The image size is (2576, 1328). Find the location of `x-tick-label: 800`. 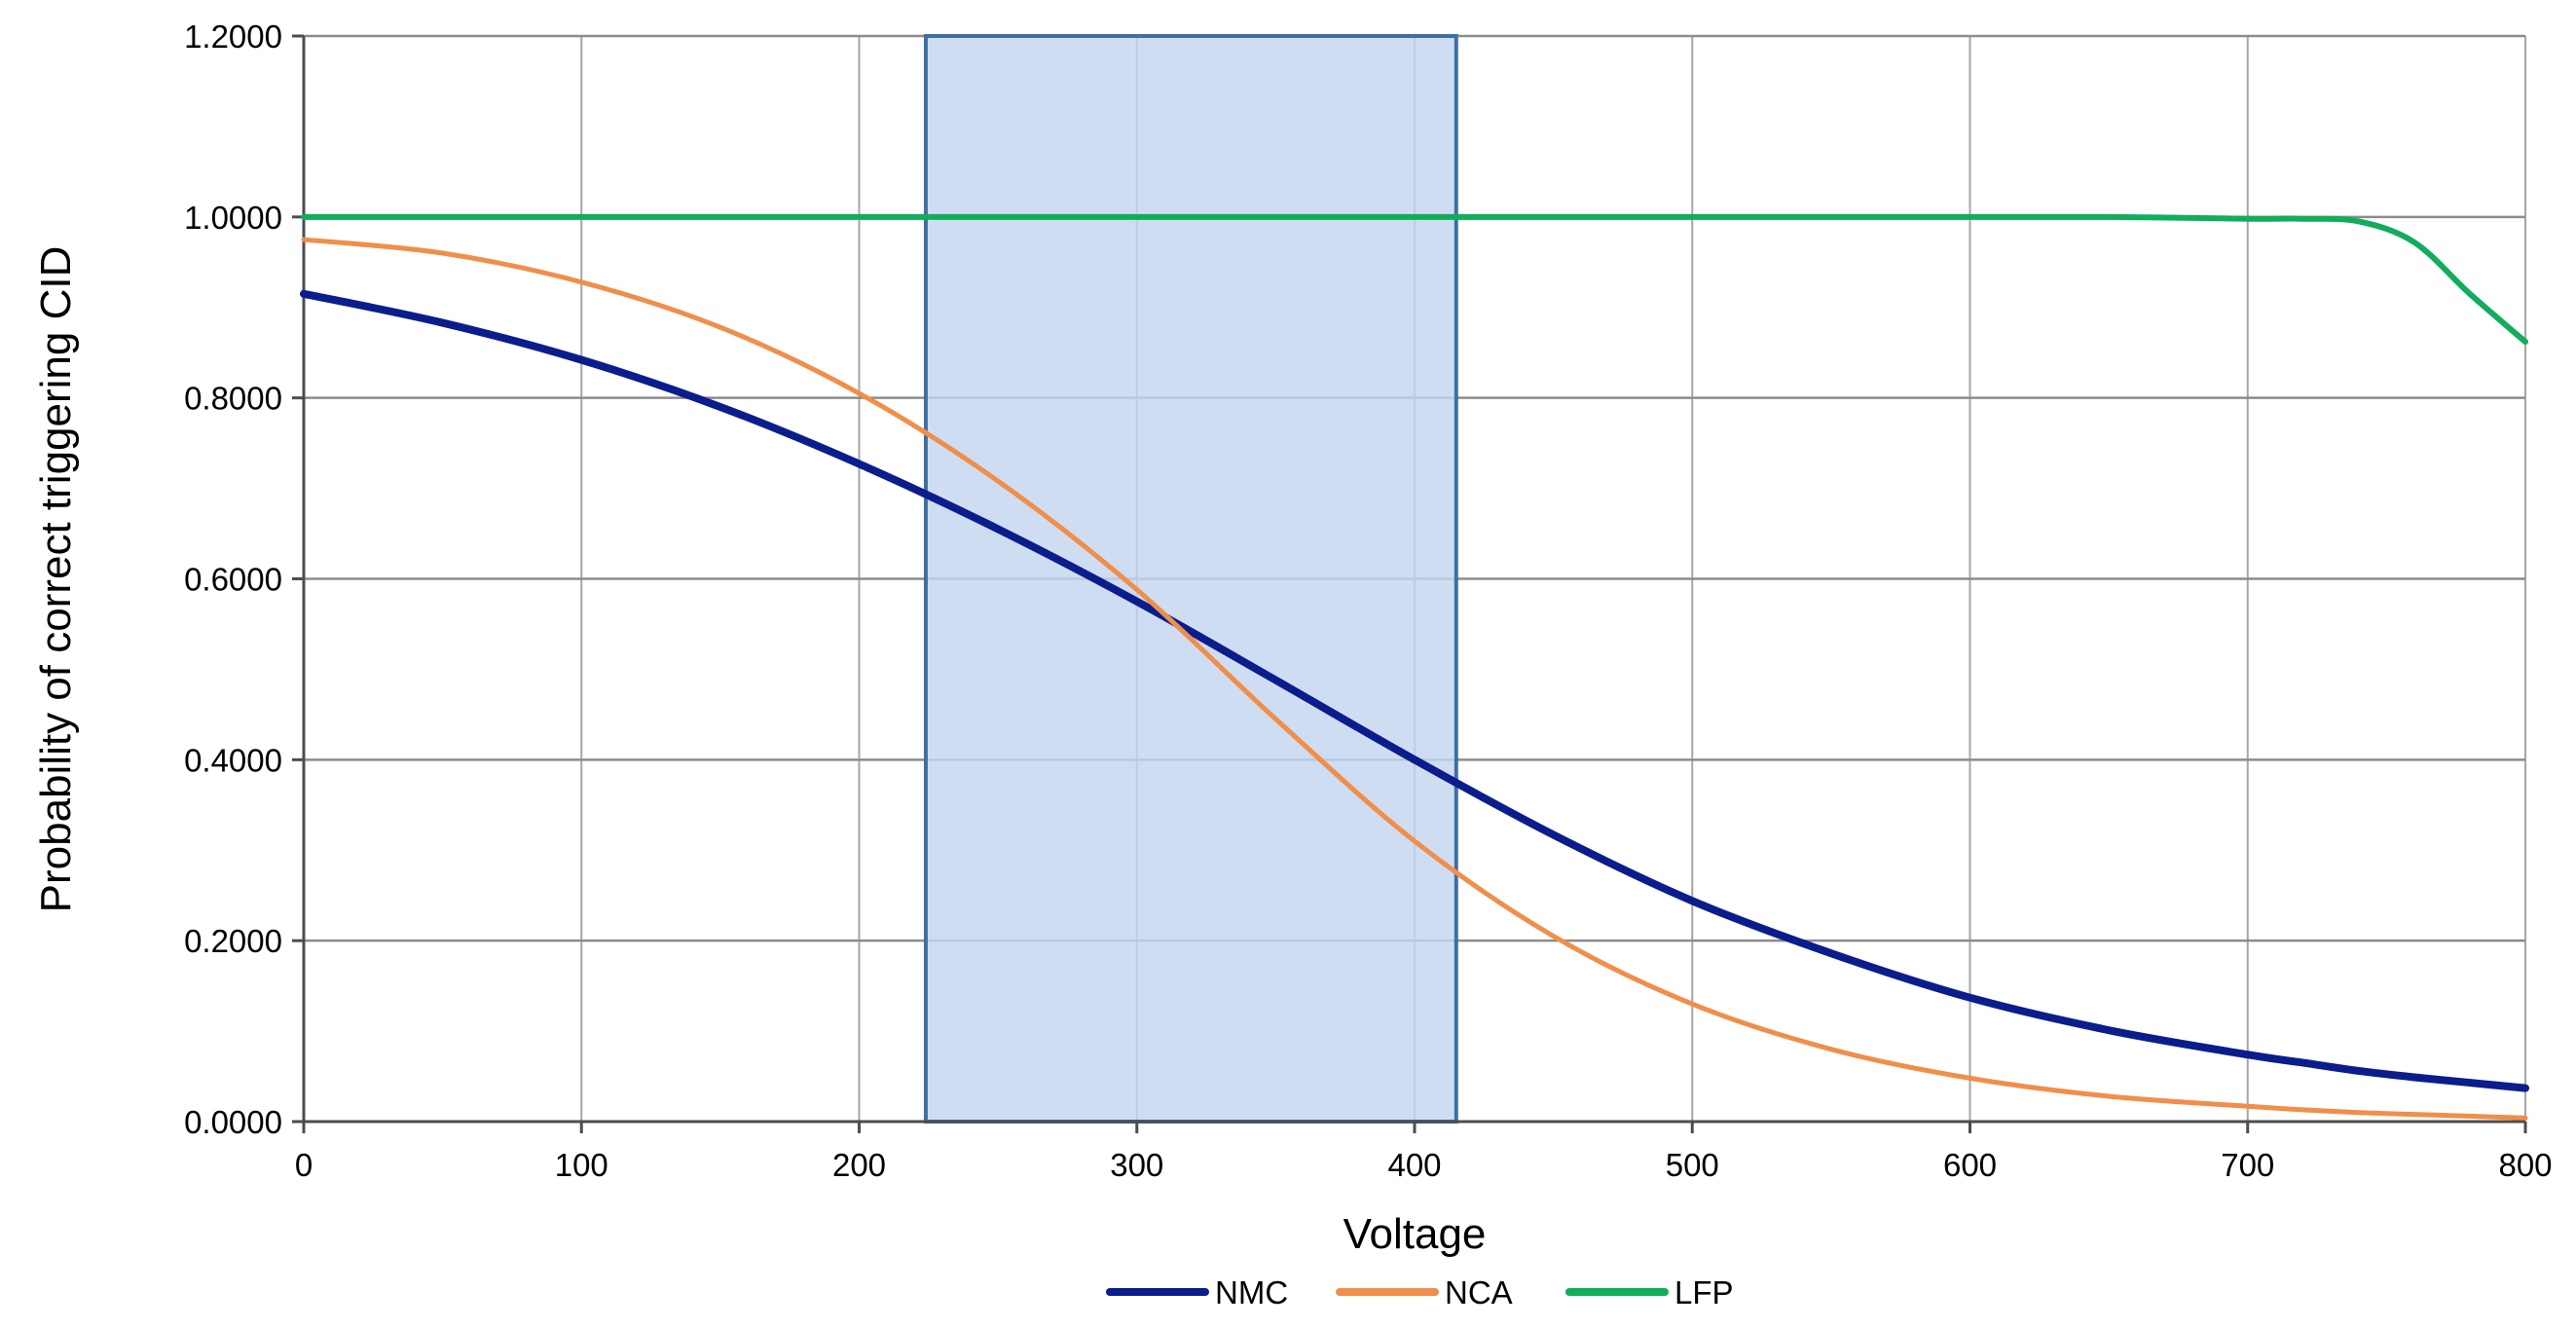

x-tick-label: 800 is located at coordinates (2525, 1165).